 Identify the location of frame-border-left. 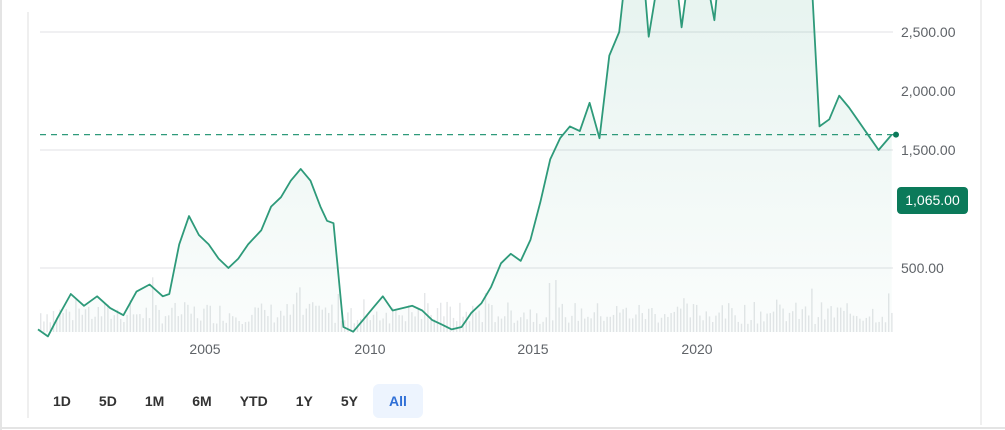
(1, 215).